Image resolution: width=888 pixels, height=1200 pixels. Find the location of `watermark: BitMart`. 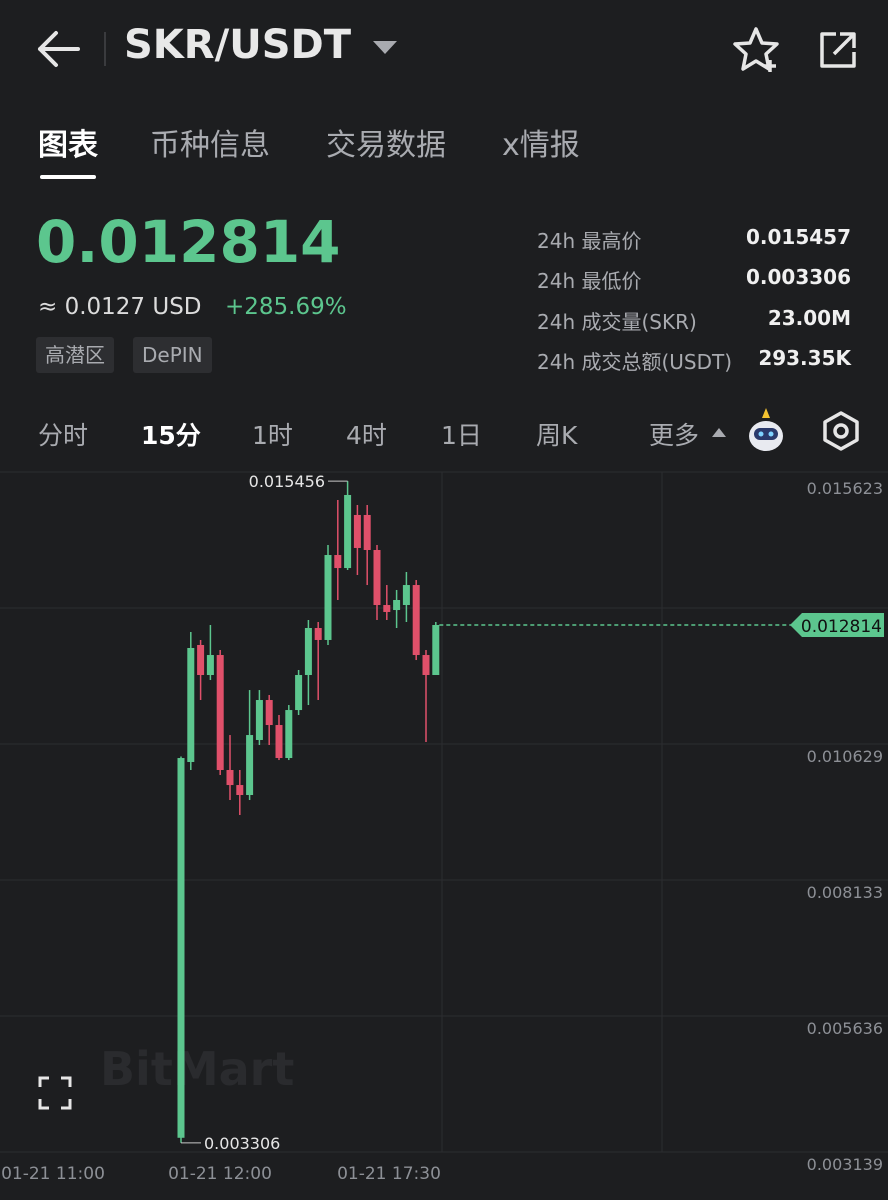

watermark: BitMart is located at coordinates (197, 1069).